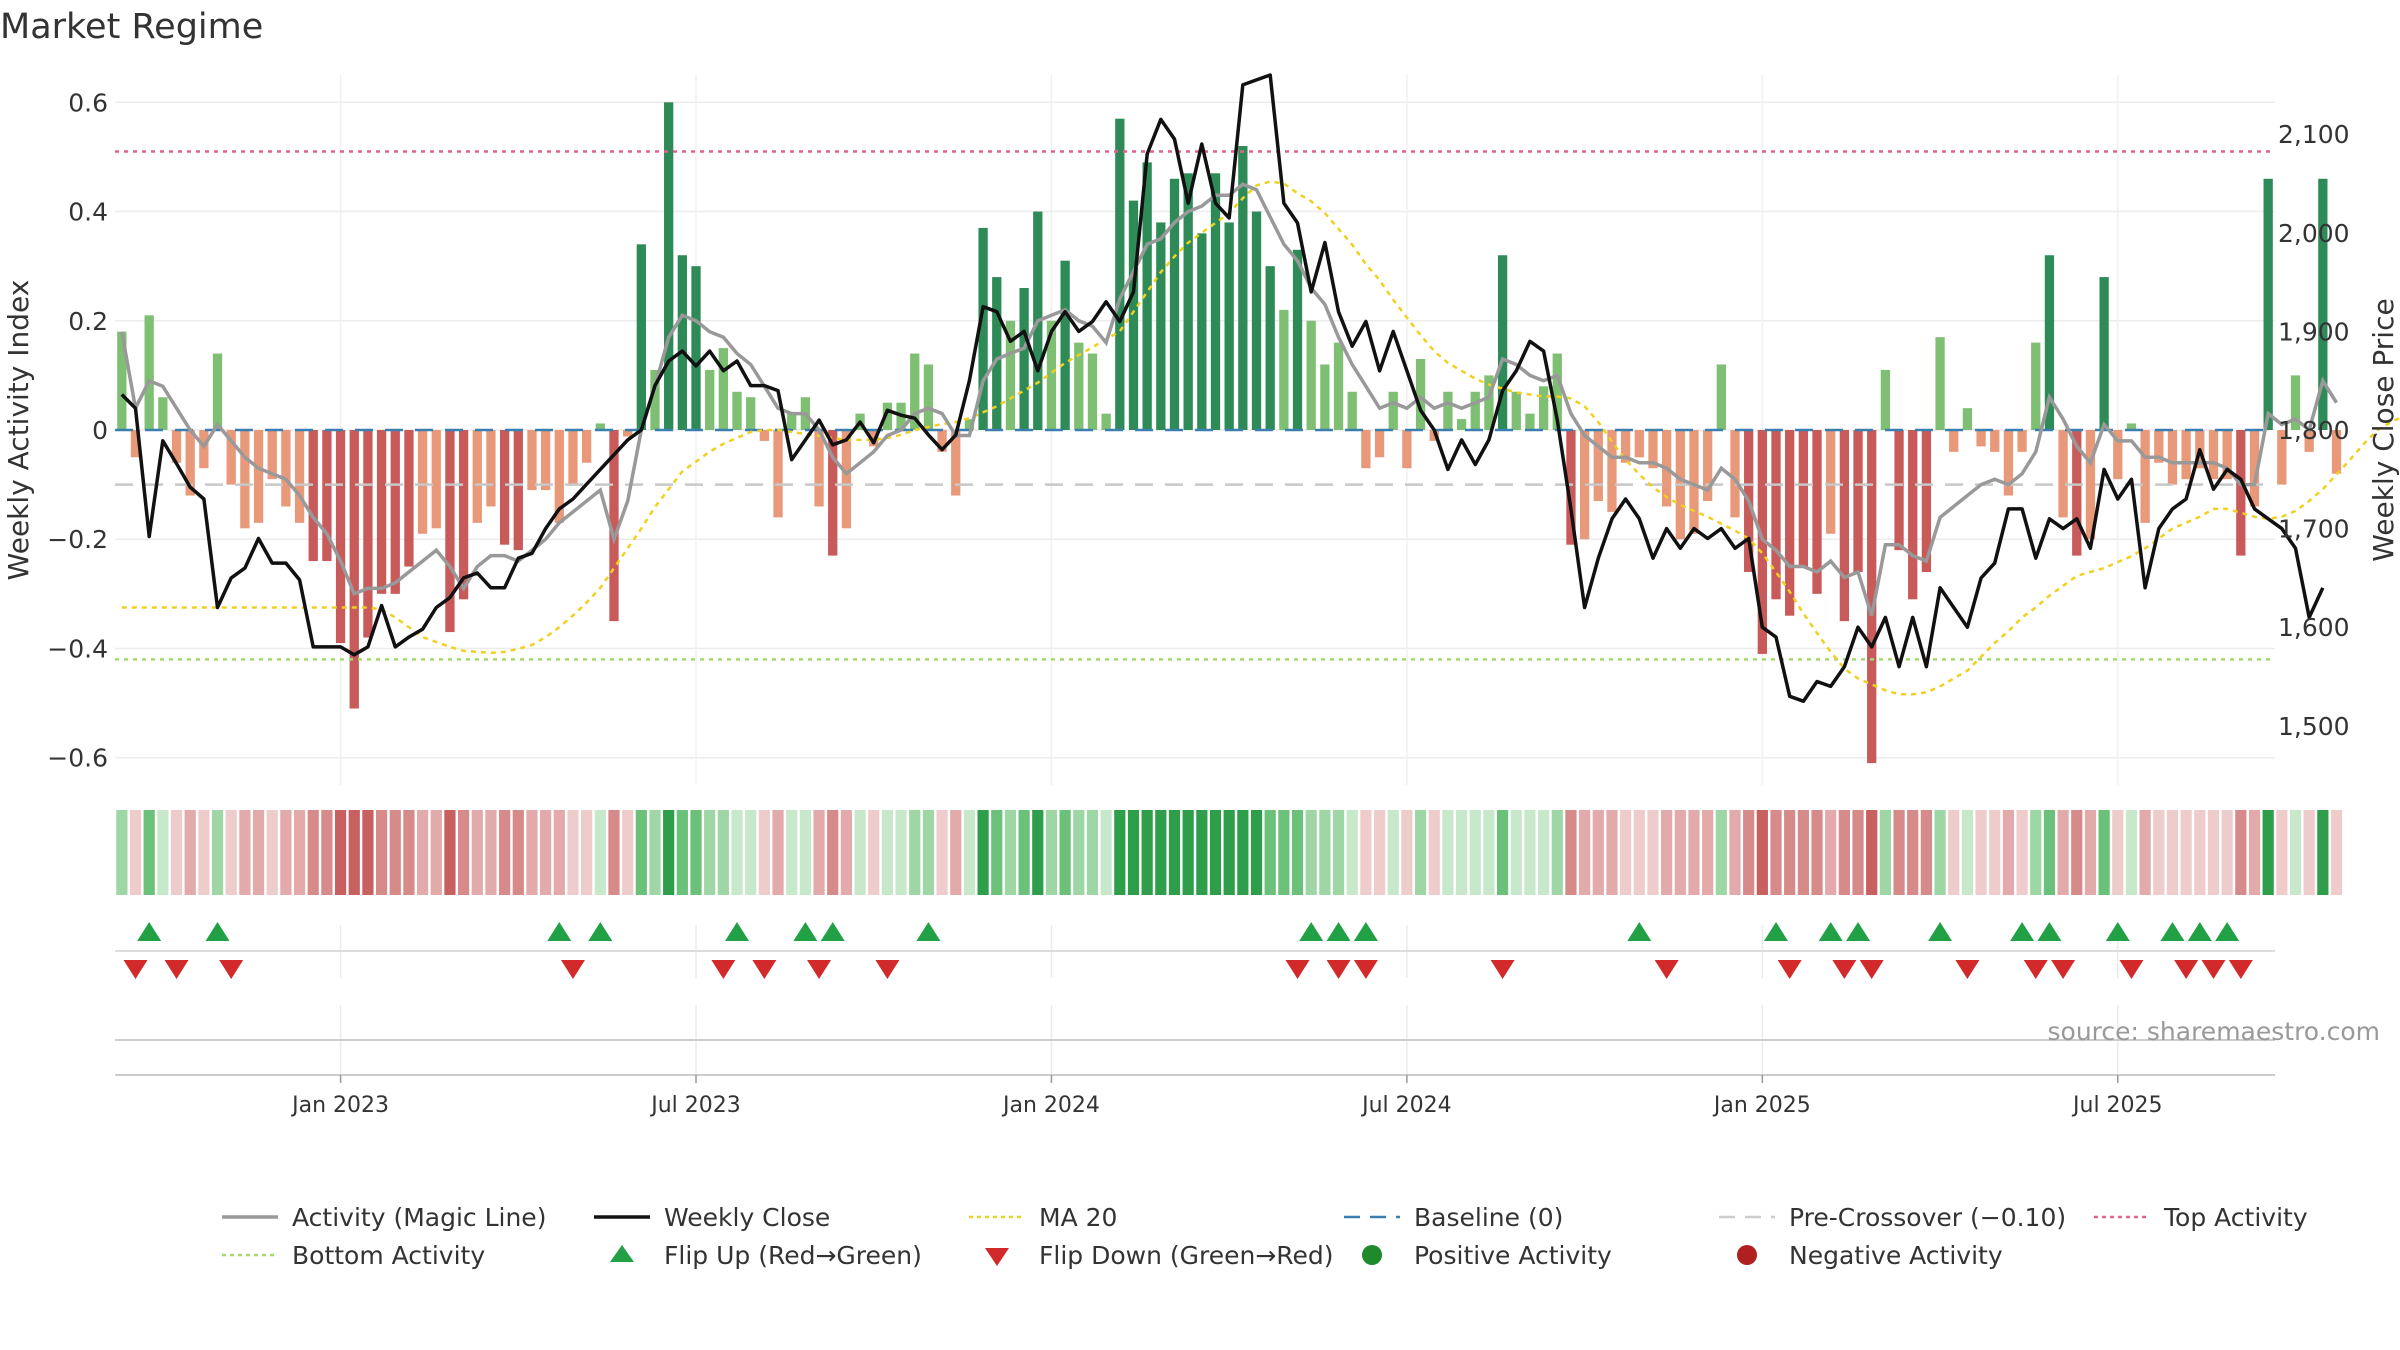 This screenshot has height=1350, width=2400. What do you see at coordinates (77, 539) in the screenshot?
I see `left-tick-label: −0.2` at bounding box center [77, 539].